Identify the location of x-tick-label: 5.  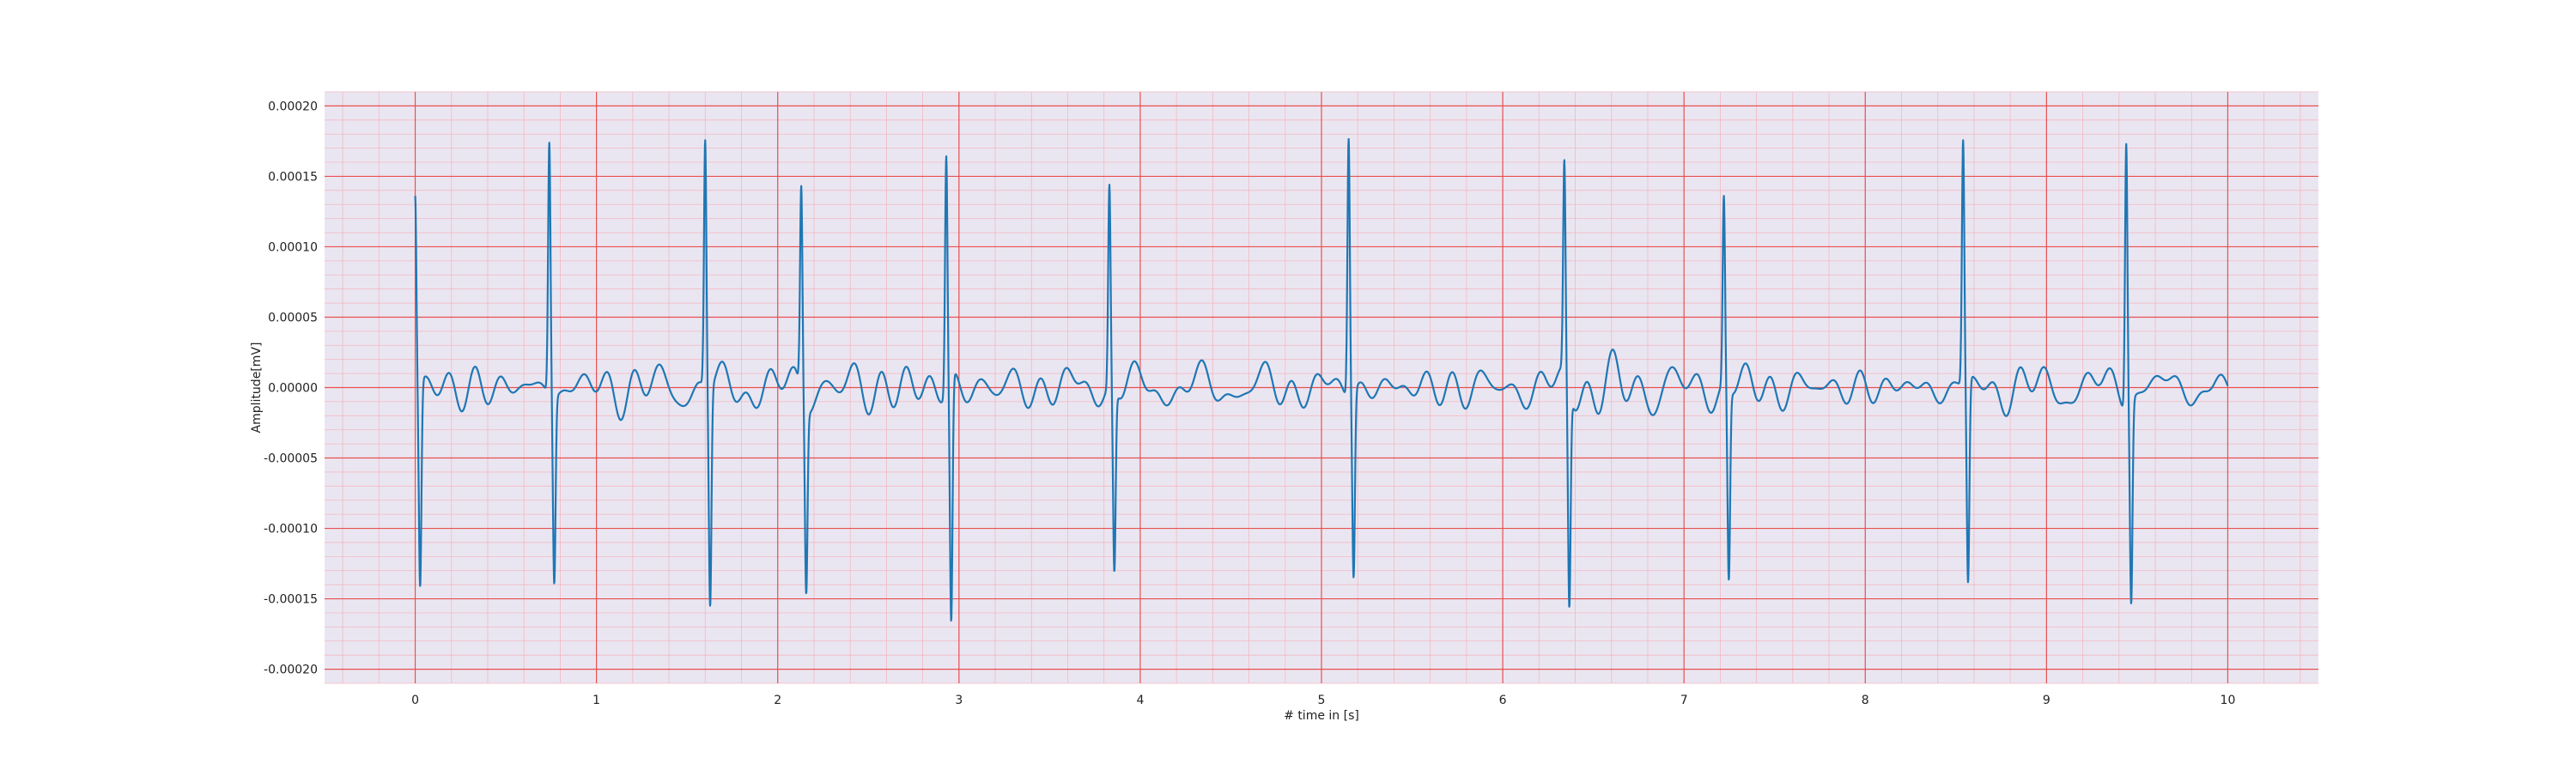
(1322, 701).